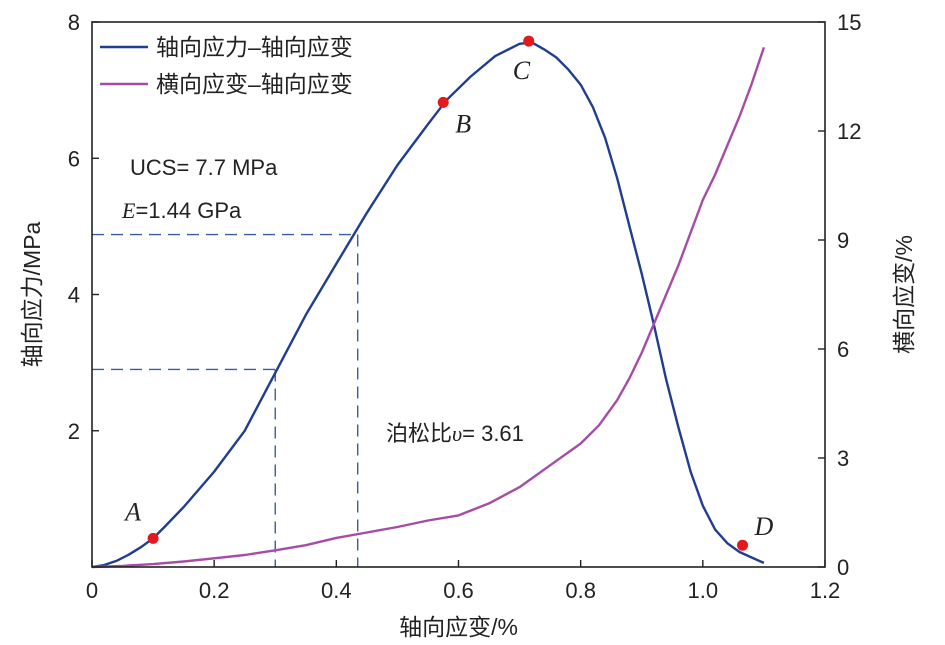 This screenshot has width=945, height=645. Describe the element at coordinates (336, 590) in the screenshot. I see `x-tick-label: 0.4` at that location.